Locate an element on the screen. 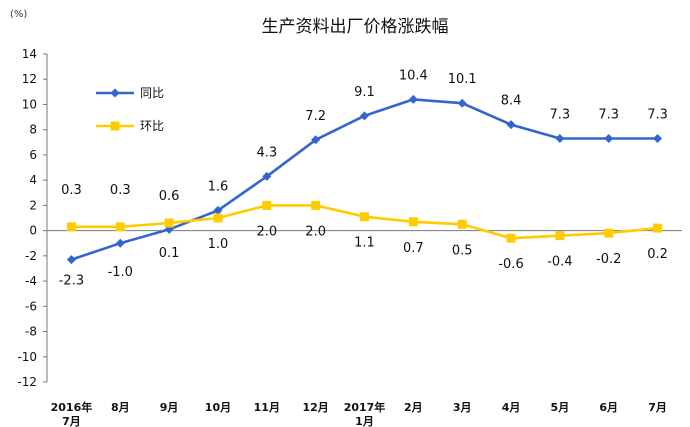 The width and height of the screenshot is (690, 427). data-label: 4.3 is located at coordinates (266, 152).